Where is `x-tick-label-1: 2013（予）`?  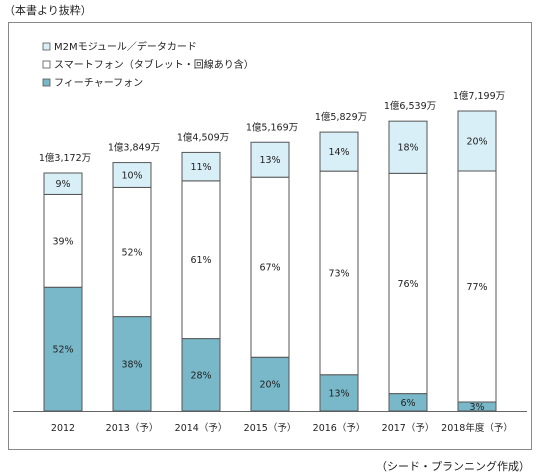
x-tick-label-1: 2013（予） is located at coordinates (132, 428).